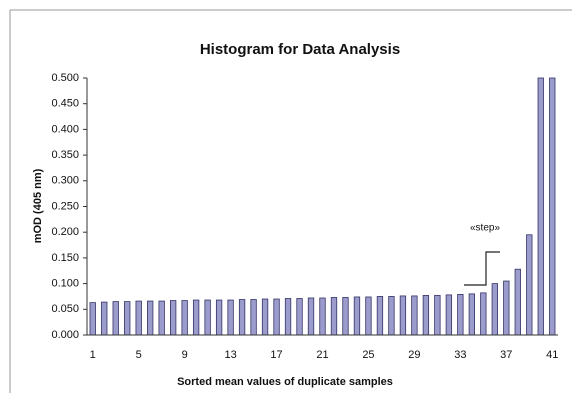 This screenshot has width=572, height=393. Describe the element at coordinates (506, 355) in the screenshot. I see `x-tick-label: 37` at that location.